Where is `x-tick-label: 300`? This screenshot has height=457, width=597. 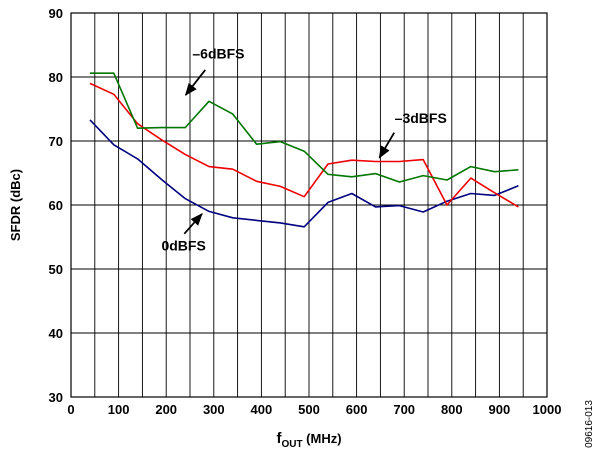 x-tick-label: 300 is located at coordinates (214, 409).